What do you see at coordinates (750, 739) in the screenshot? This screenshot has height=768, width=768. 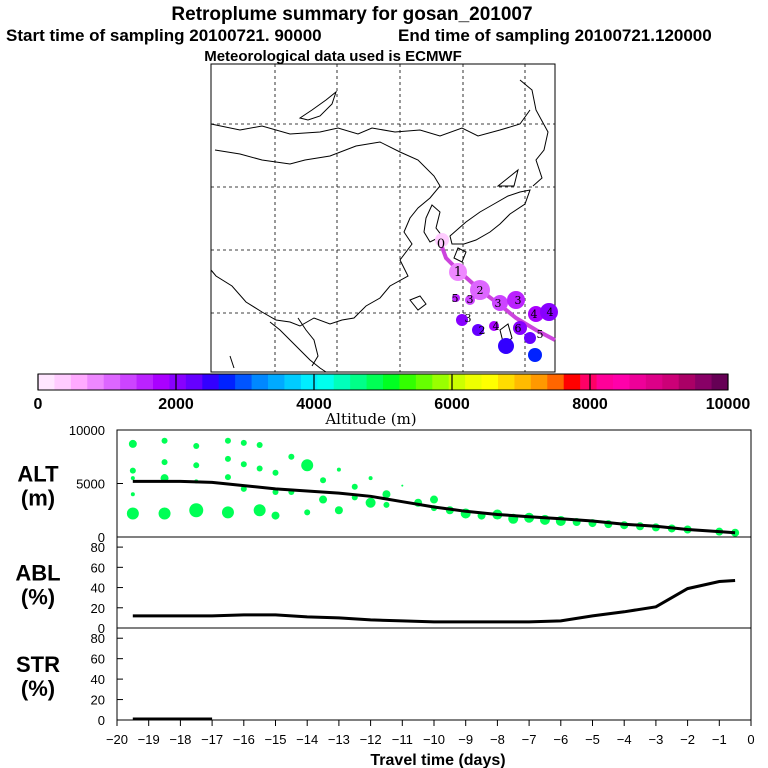 I see `x-tick-label: 0` at bounding box center [750, 739].